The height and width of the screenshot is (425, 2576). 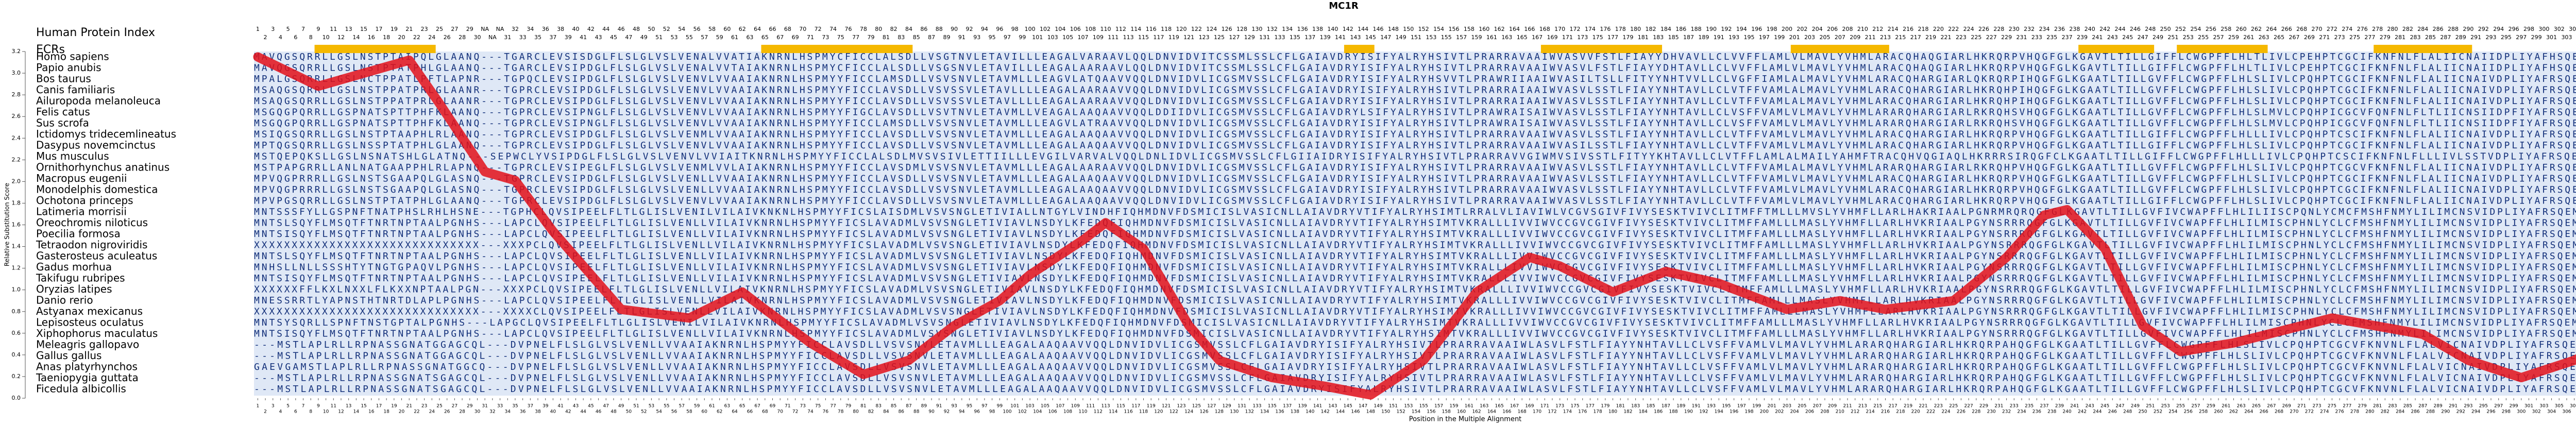 I want to click on index-label: 249, so click(x=2158, y=37).